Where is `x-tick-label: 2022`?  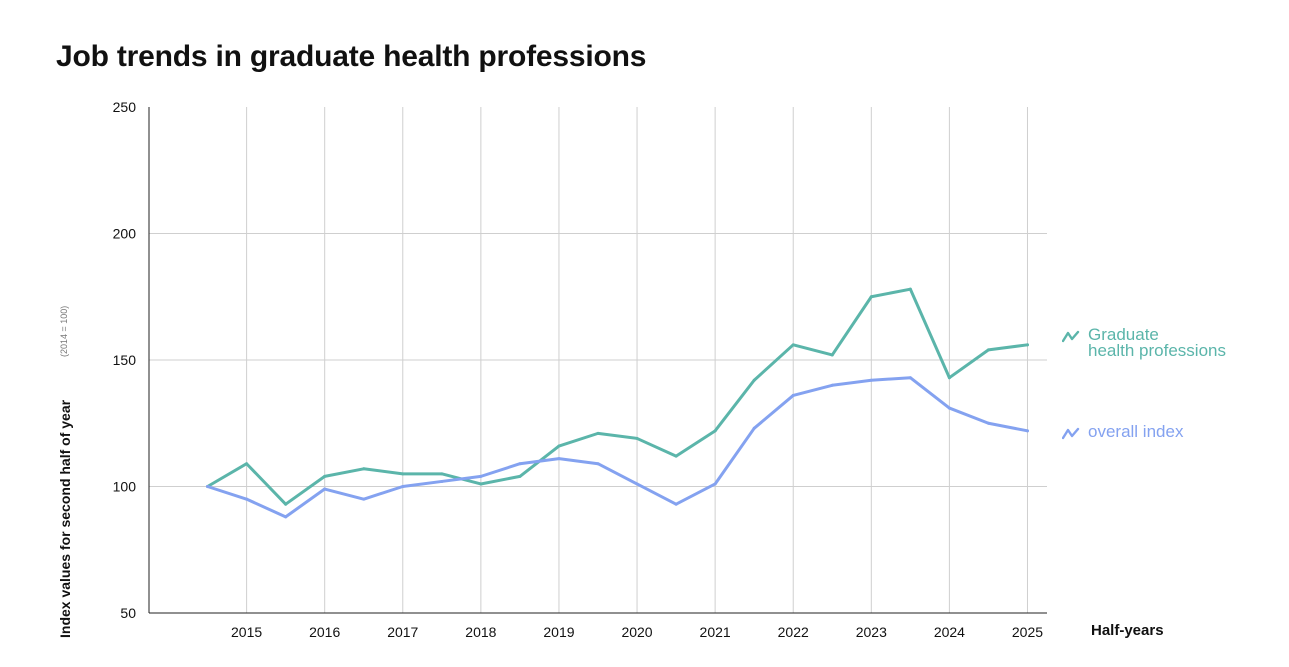
x-tick-label: 2022 is located at coordinates (793, 632).